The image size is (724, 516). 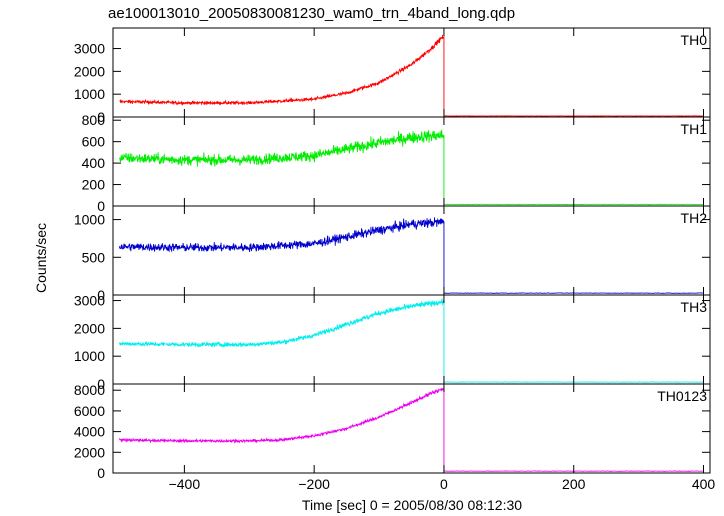 I want to click on series-th3-line, so click(x=411, y=340).